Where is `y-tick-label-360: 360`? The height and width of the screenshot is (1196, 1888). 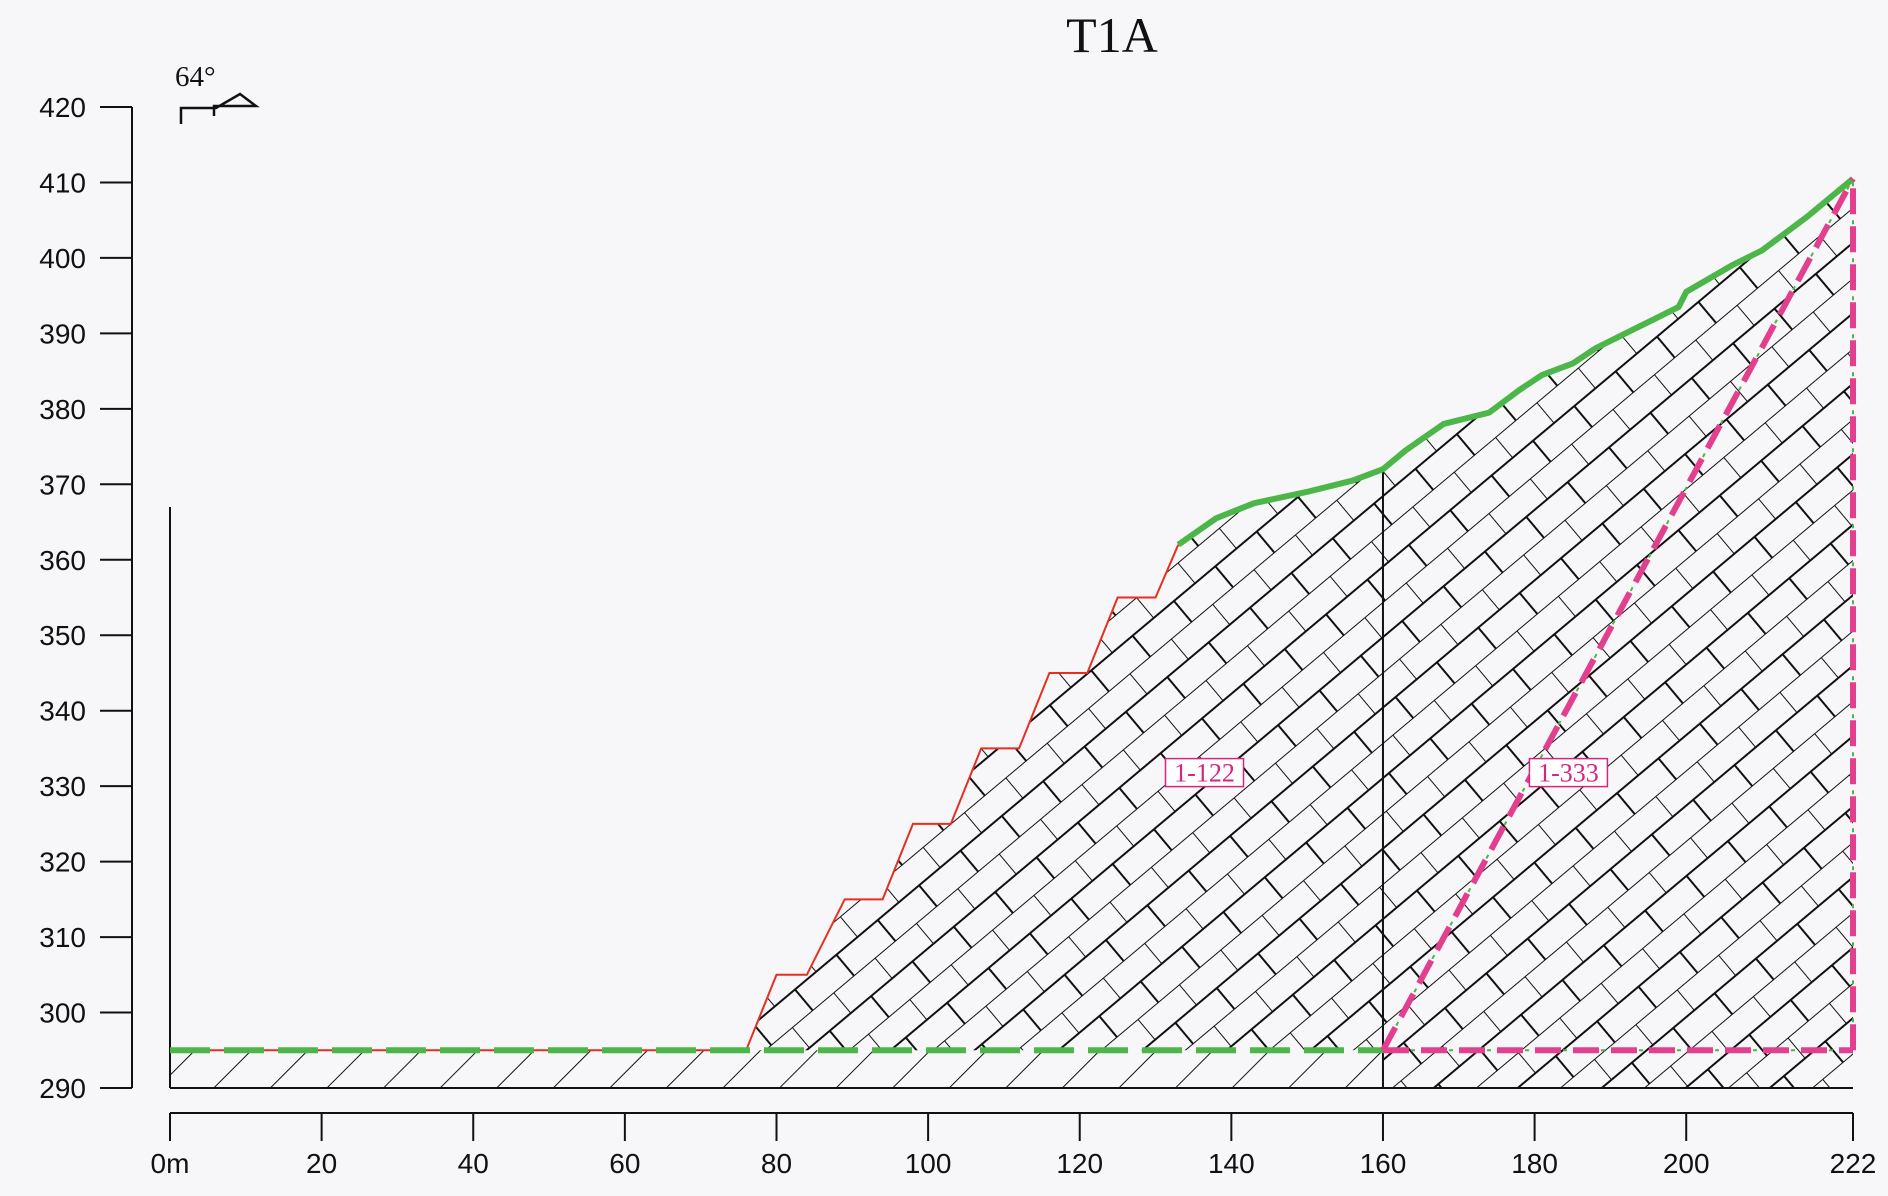 y-tick-label-360: 360 is located at coordinates (62, 560).